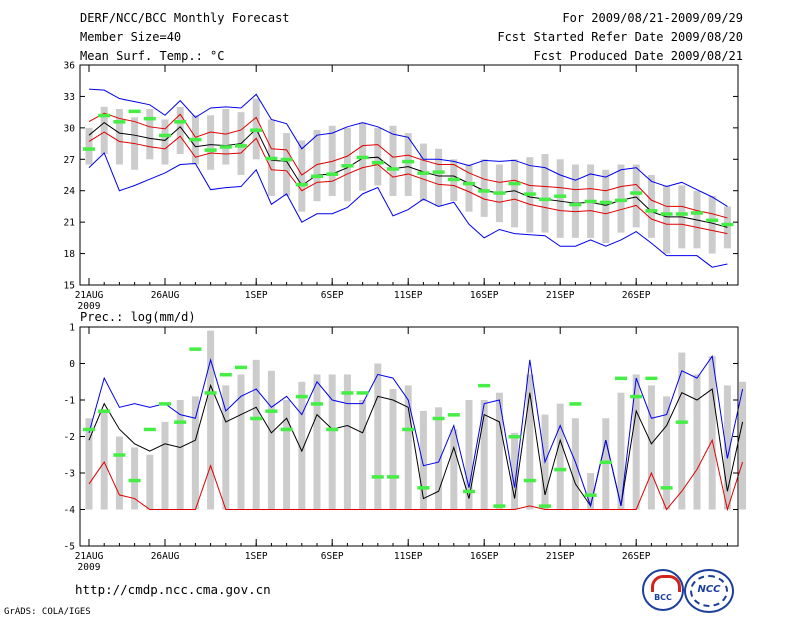 The height and width of the screenshot is (618, 800). What do you see at coordinates (652, 18) in the screenshot?
I see `forecast-period: For 2009/08/21-2009/09/29` at bounding box center [652, 18].